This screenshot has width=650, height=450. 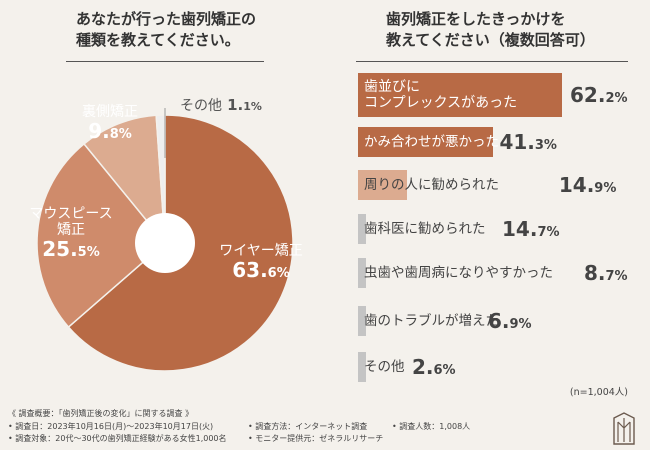 What do you see at coordinates (431, 185) in the screenshot?
I see `bar-label: 周りの人に勧められた` at bounding box center [431, 185].